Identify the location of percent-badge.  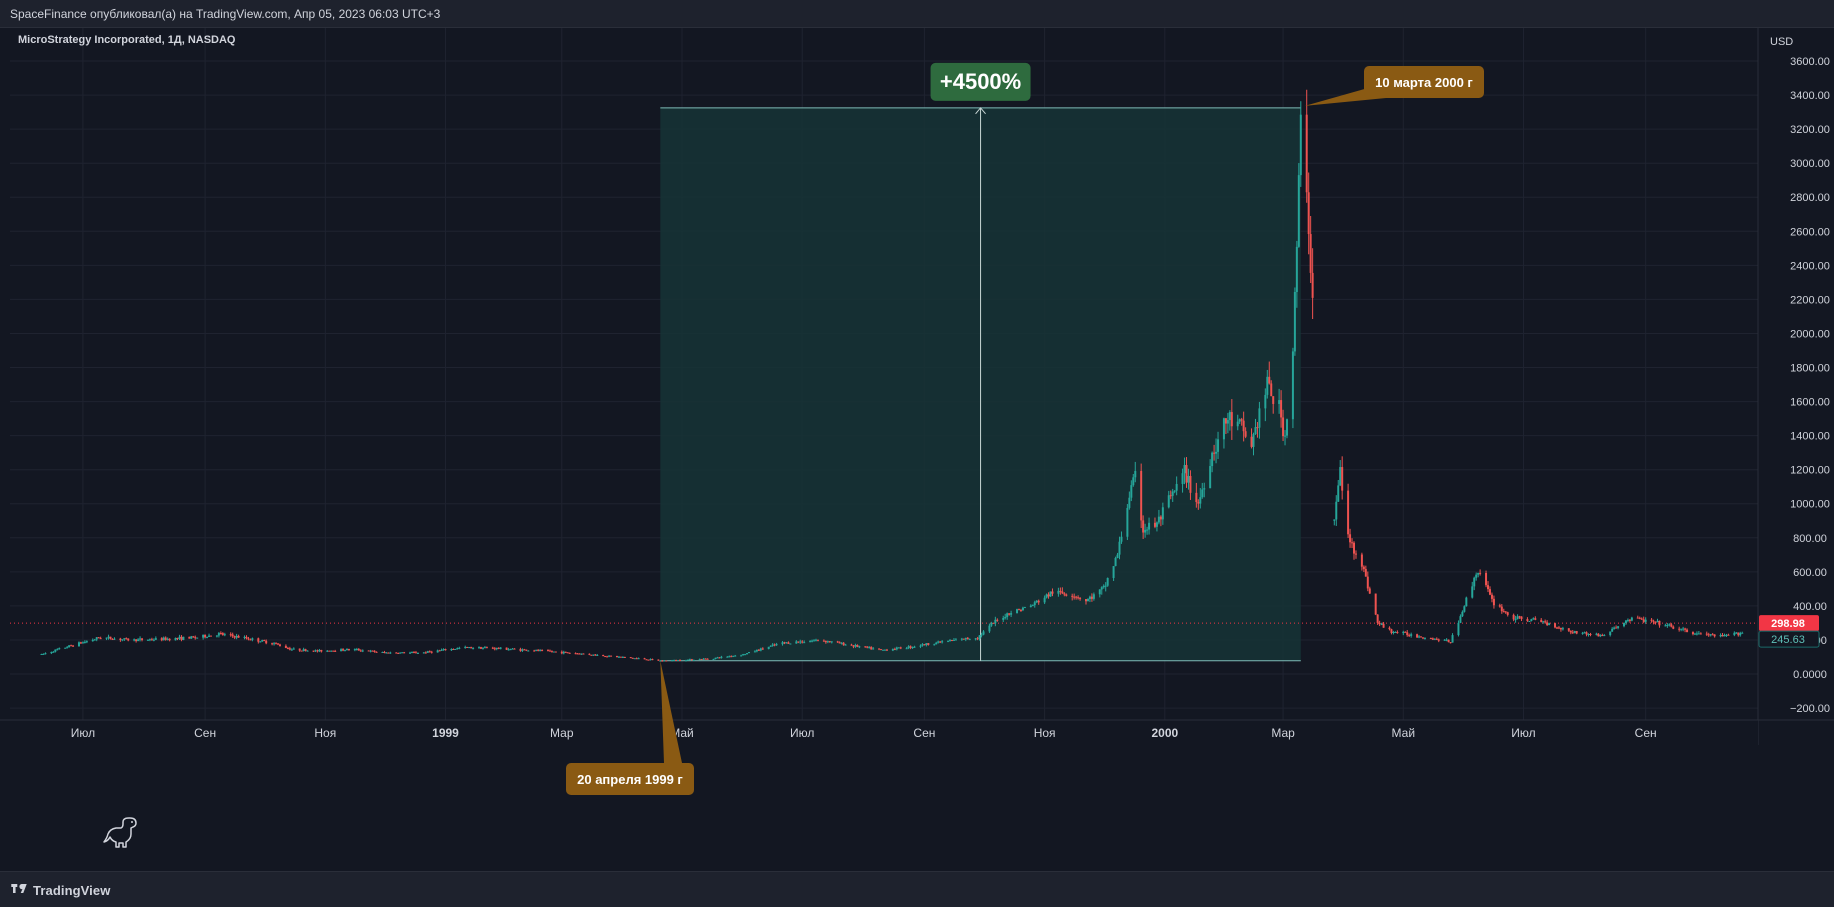
(980, 81).